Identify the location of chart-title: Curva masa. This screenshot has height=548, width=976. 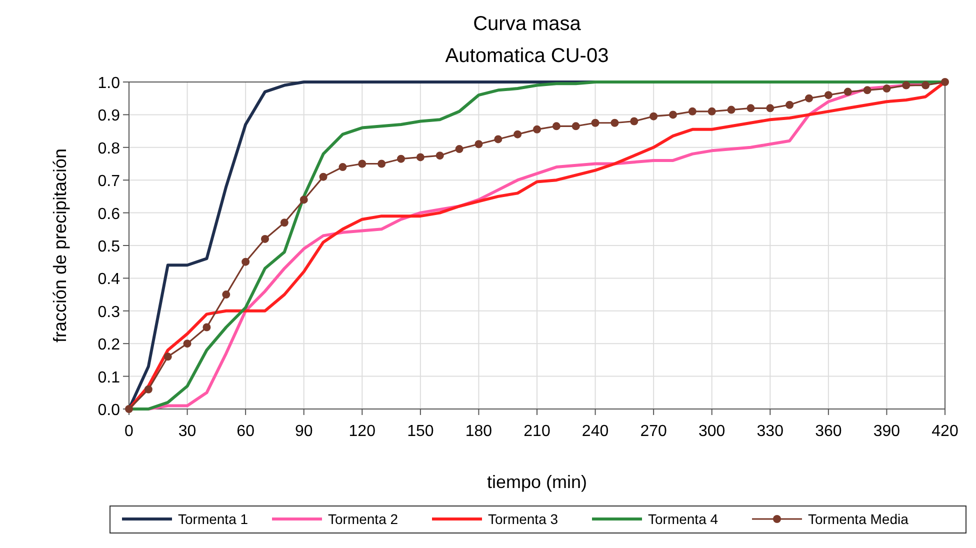
(527, 24).